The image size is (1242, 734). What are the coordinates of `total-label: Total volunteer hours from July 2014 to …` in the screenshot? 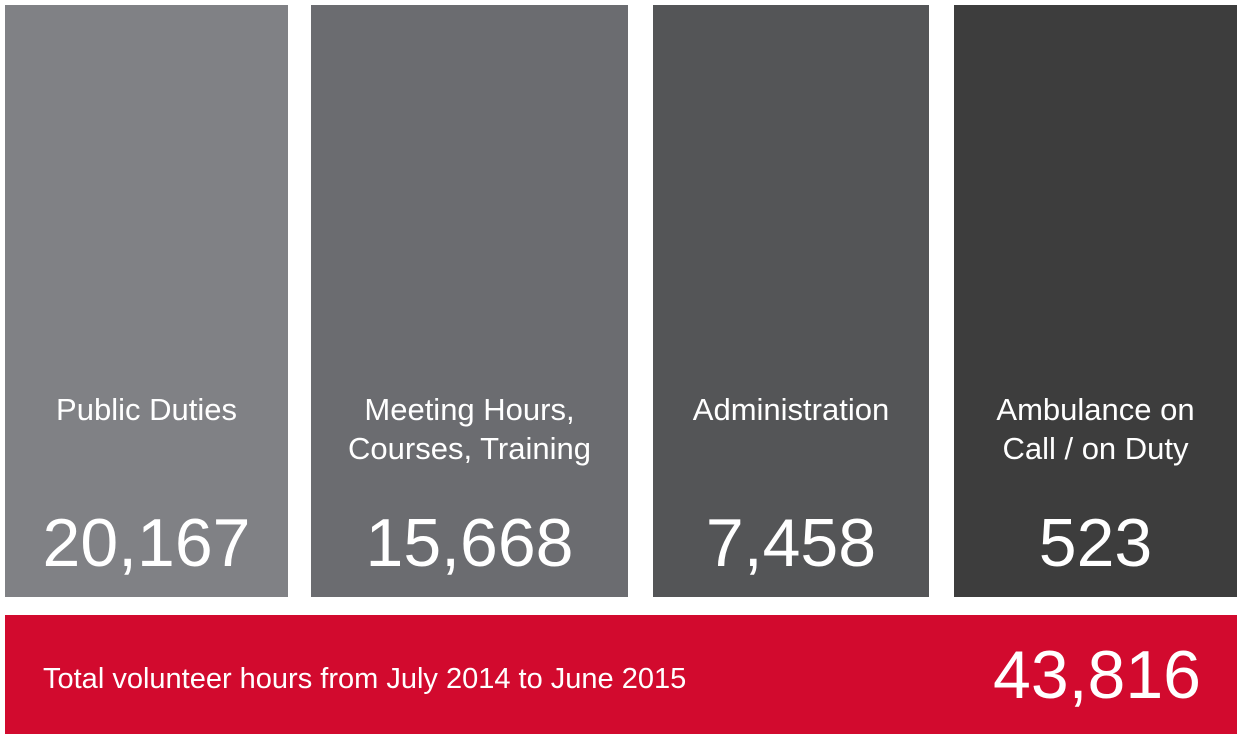 It's located at (365, 679).